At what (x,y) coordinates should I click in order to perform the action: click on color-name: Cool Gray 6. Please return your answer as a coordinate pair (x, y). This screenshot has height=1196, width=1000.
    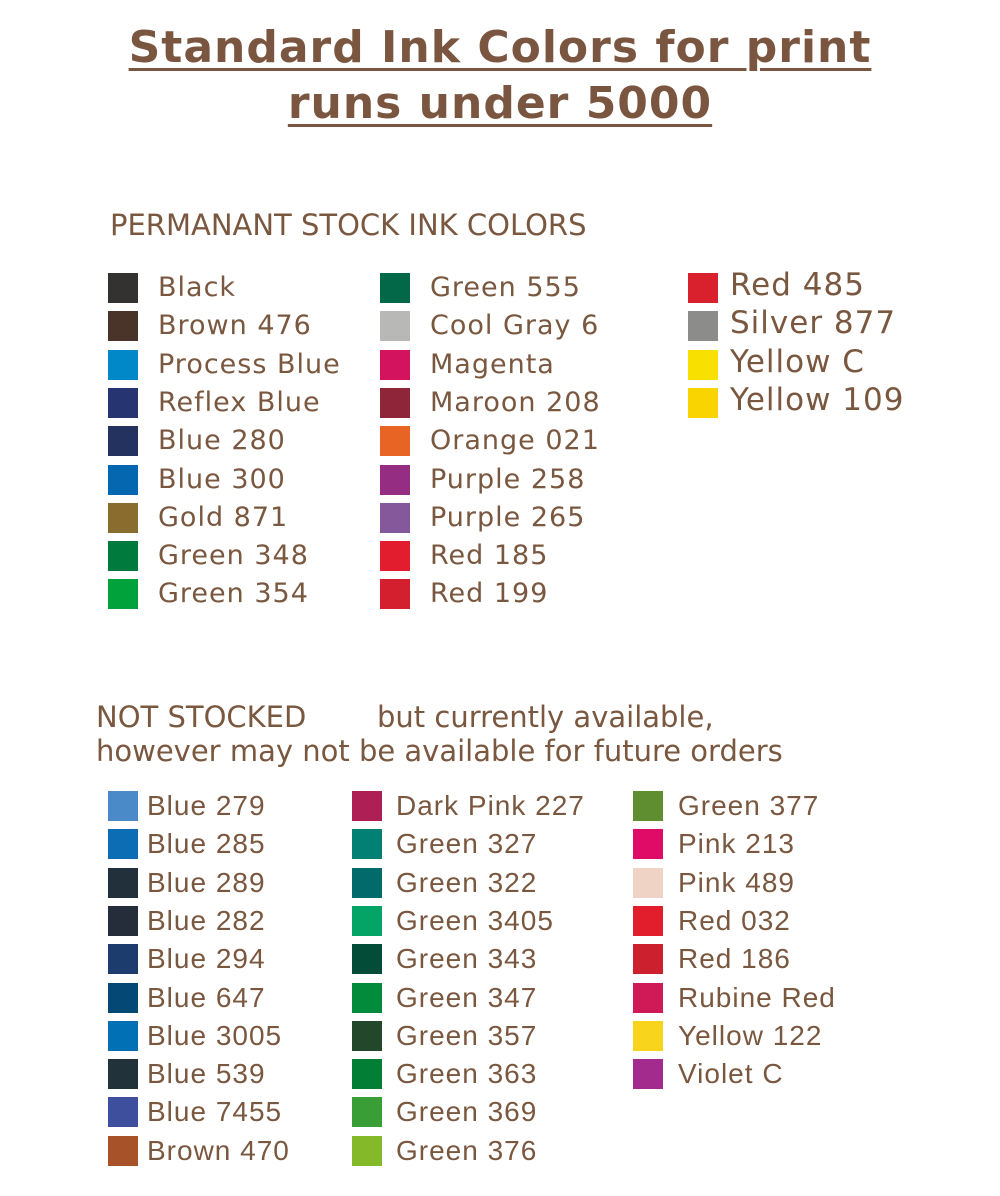
    Looking at the image, I should click on (515, 326).